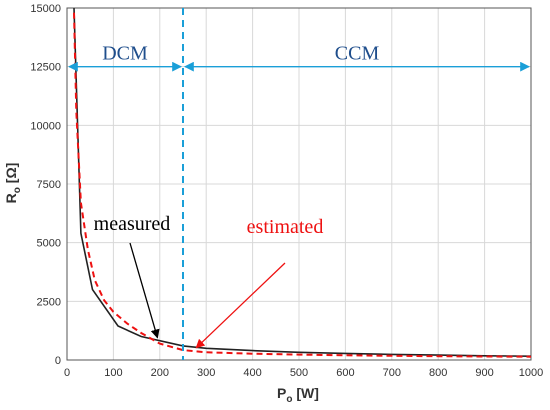 Image resolution: width=550 pixels, height=410 pixels. What do you see at coordinates (45, 68) in the screenshot?
I see `y-tick-label: 12500` at bounding box center [45, 68].